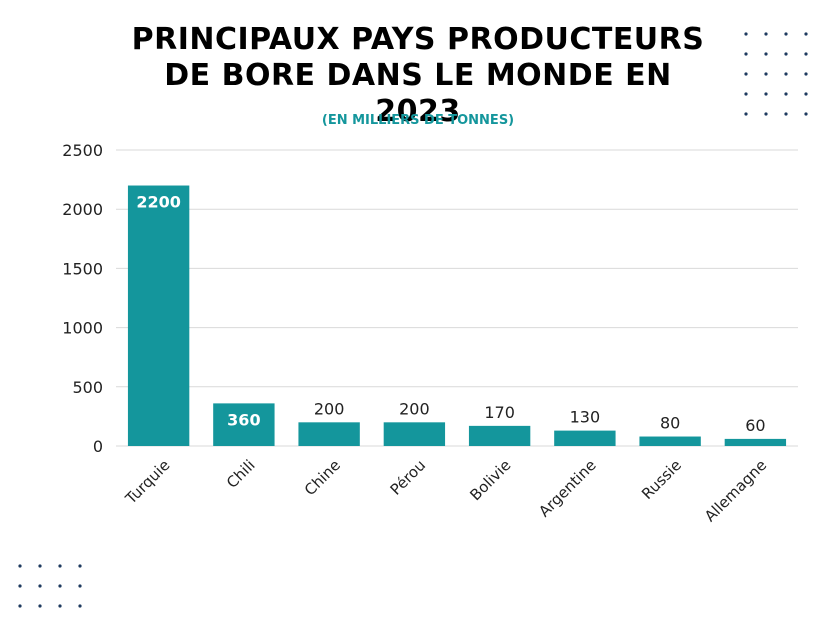 The height and width of the screenshot is (624, 836). What do you see at coordinates (567, 488) in the screenshot?
I see `x-tick-label: Argentine` at bounding box center [567, 488].